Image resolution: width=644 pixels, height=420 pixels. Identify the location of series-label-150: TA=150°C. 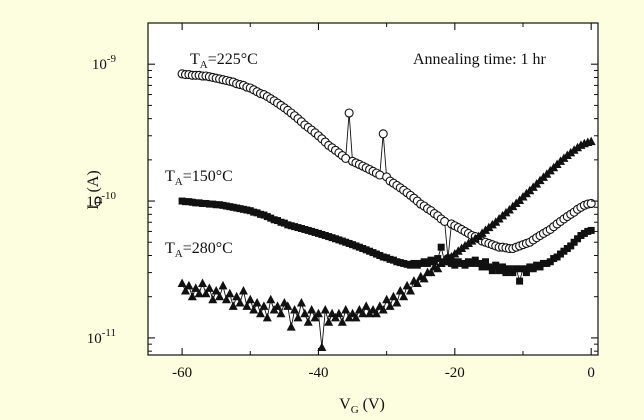
(199, 178).